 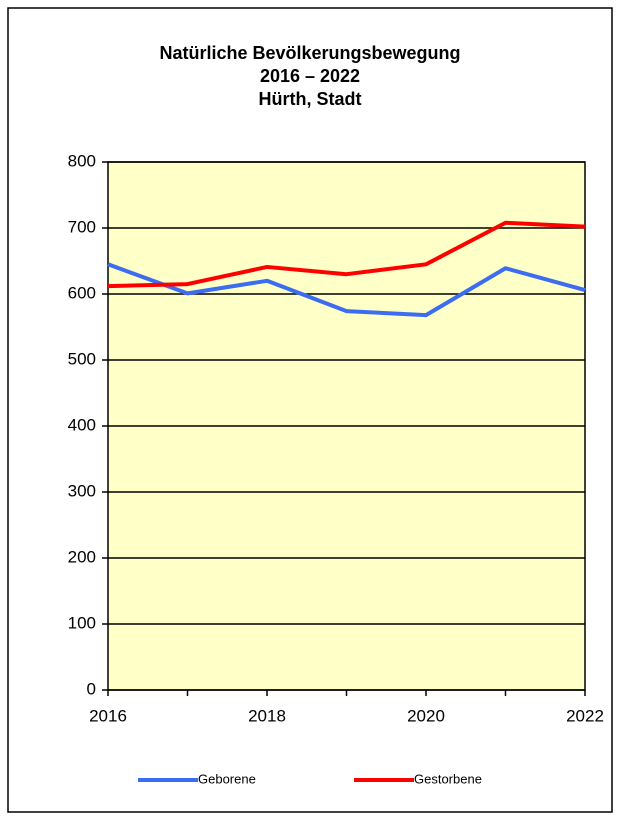 I want to click on chart-title: 2016 – 2022, so click(x=310, y=76).